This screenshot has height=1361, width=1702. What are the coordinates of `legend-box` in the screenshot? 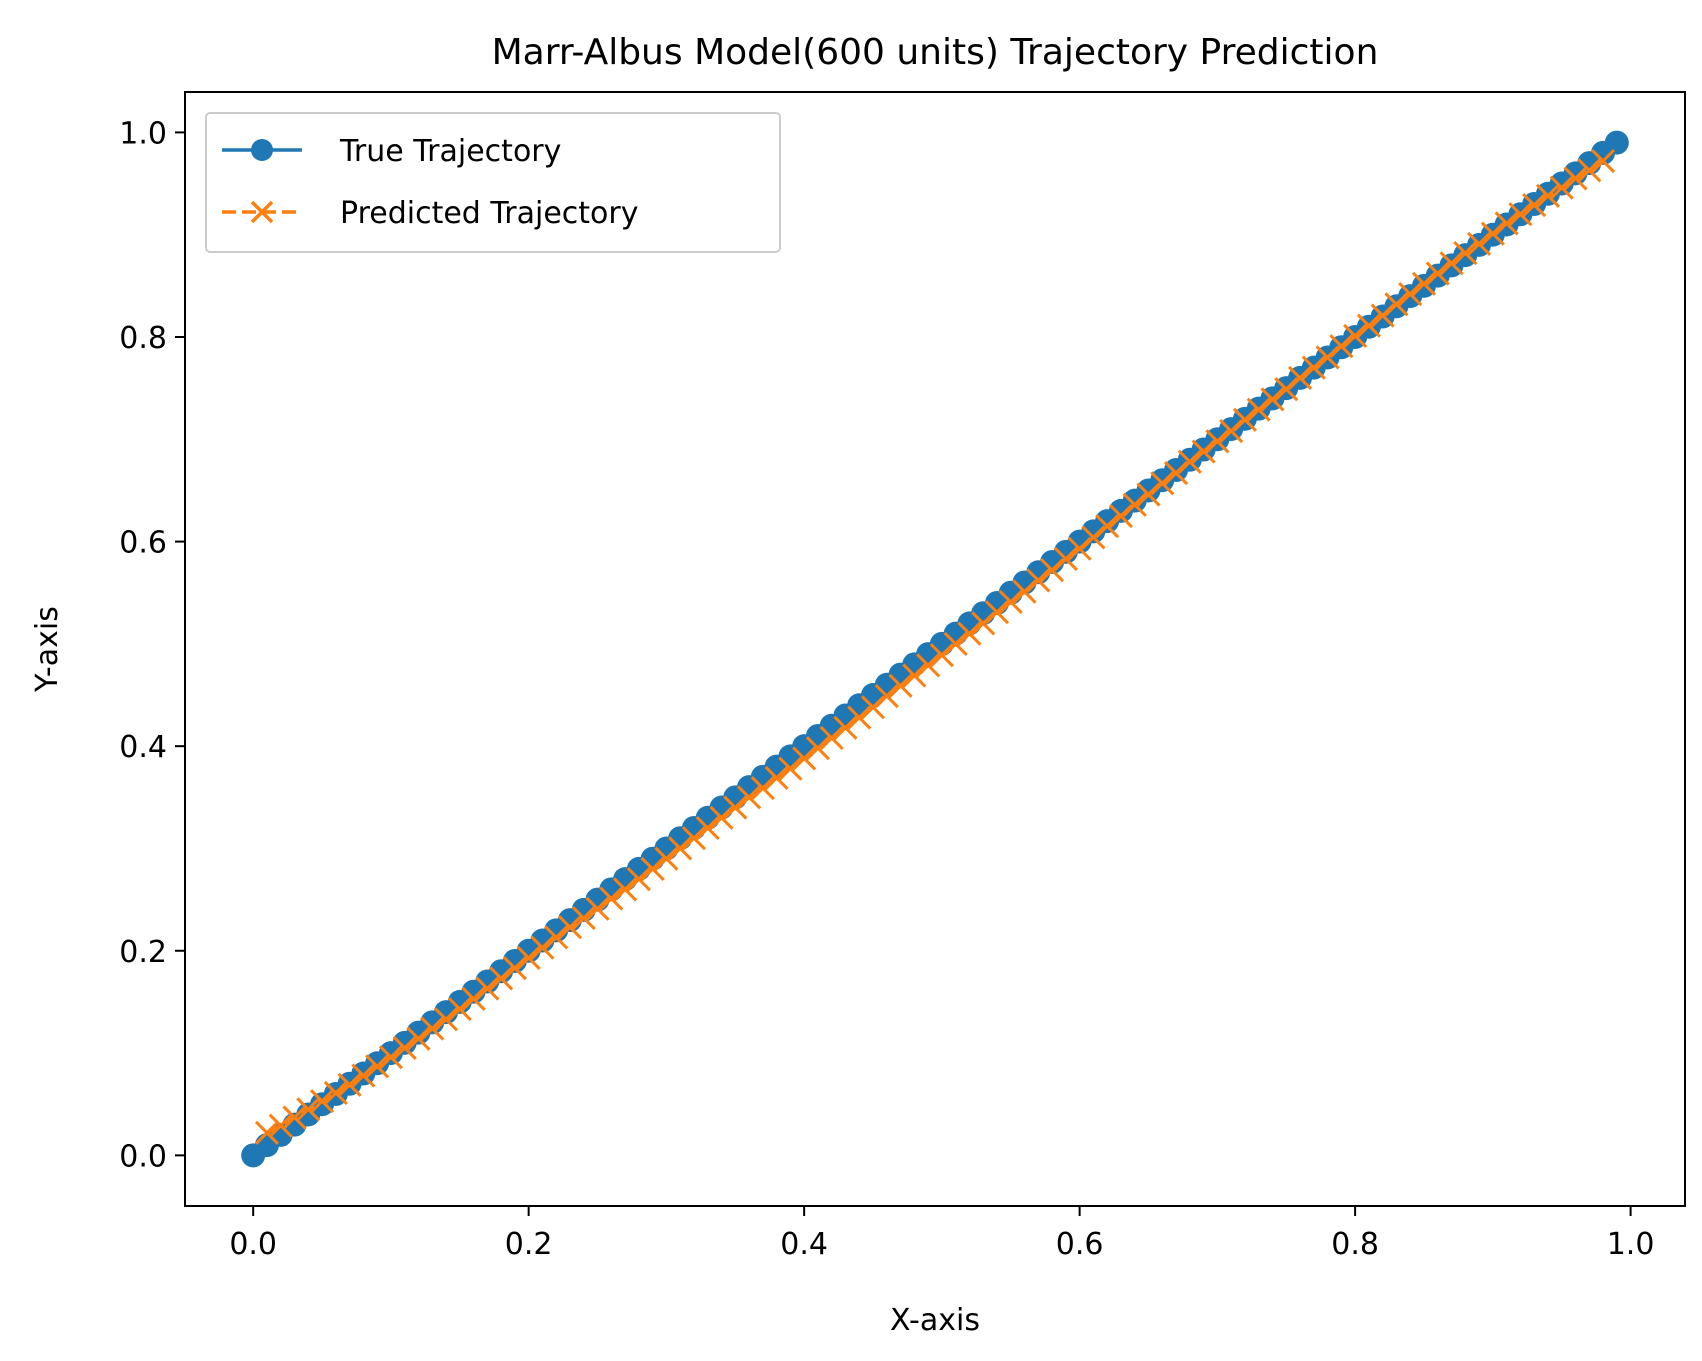 It's located at (493, 182).